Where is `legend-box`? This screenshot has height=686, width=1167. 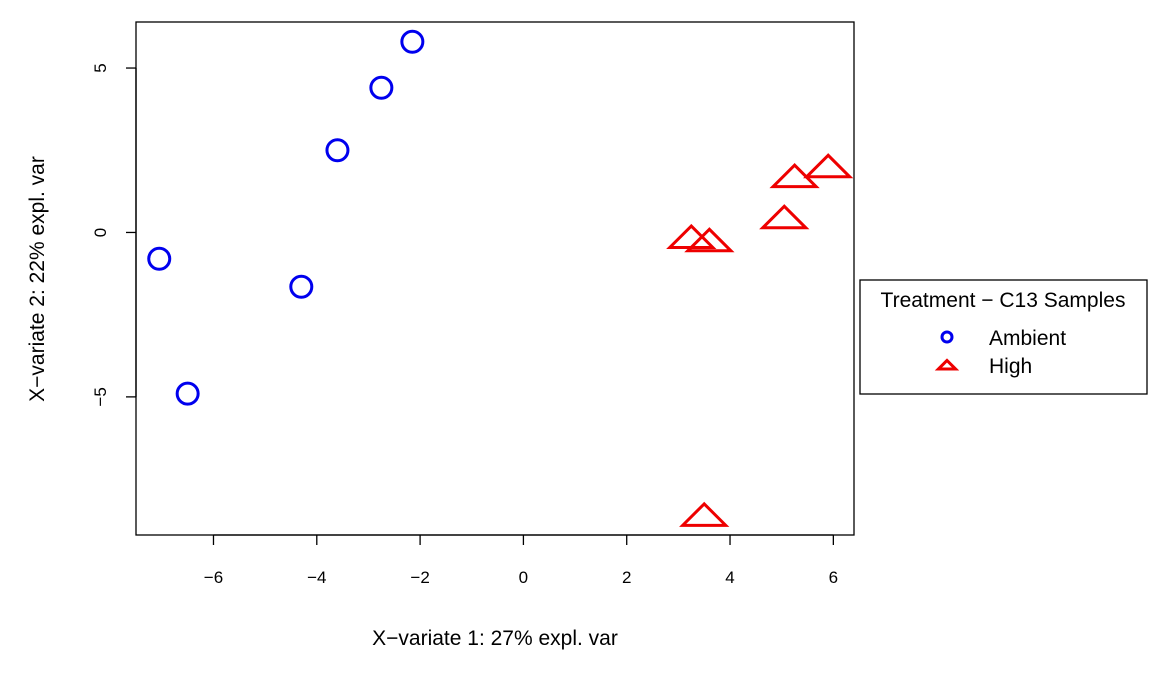
legend-box is located at coordinates (1003, 337).